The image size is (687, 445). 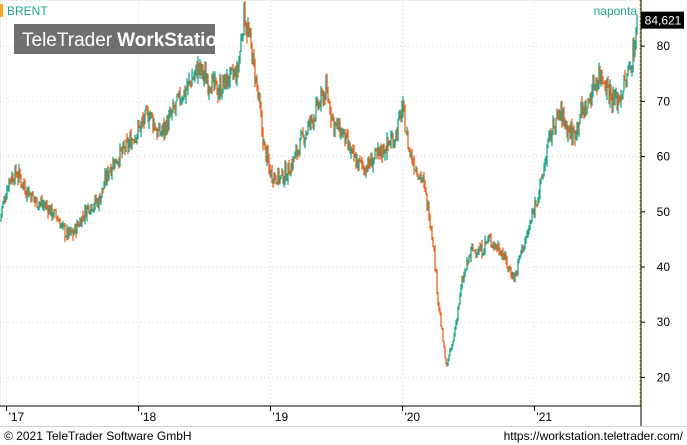 I want to click on y-tick-label: 20, so click(x=664, y=377).